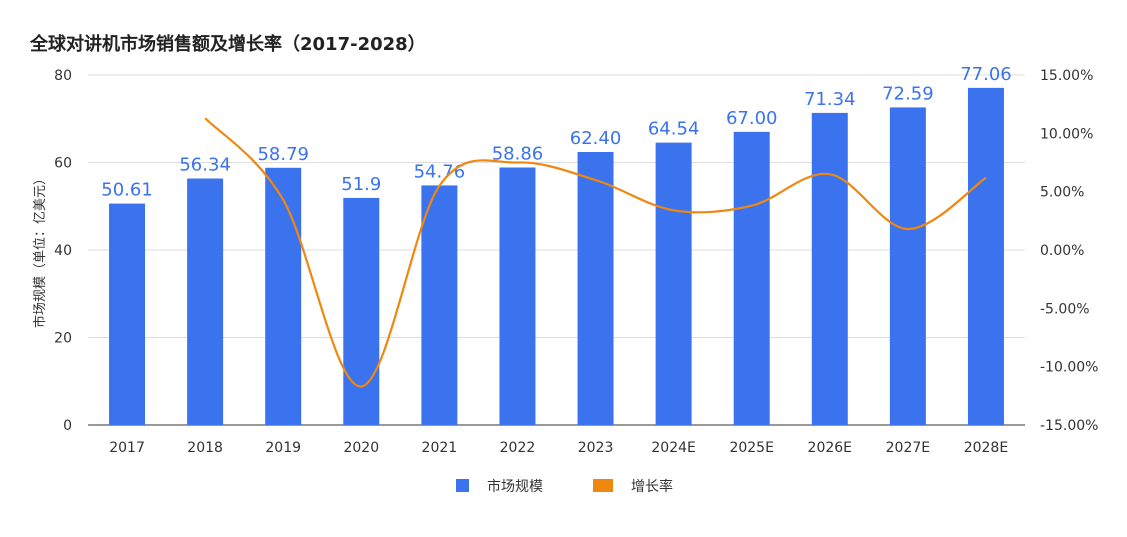 This screenshot has width=1127, height=537. Describe the element at coordinates (1066, 134) in the screenshot. I see `right-tick-label: 10.00%` at that location.